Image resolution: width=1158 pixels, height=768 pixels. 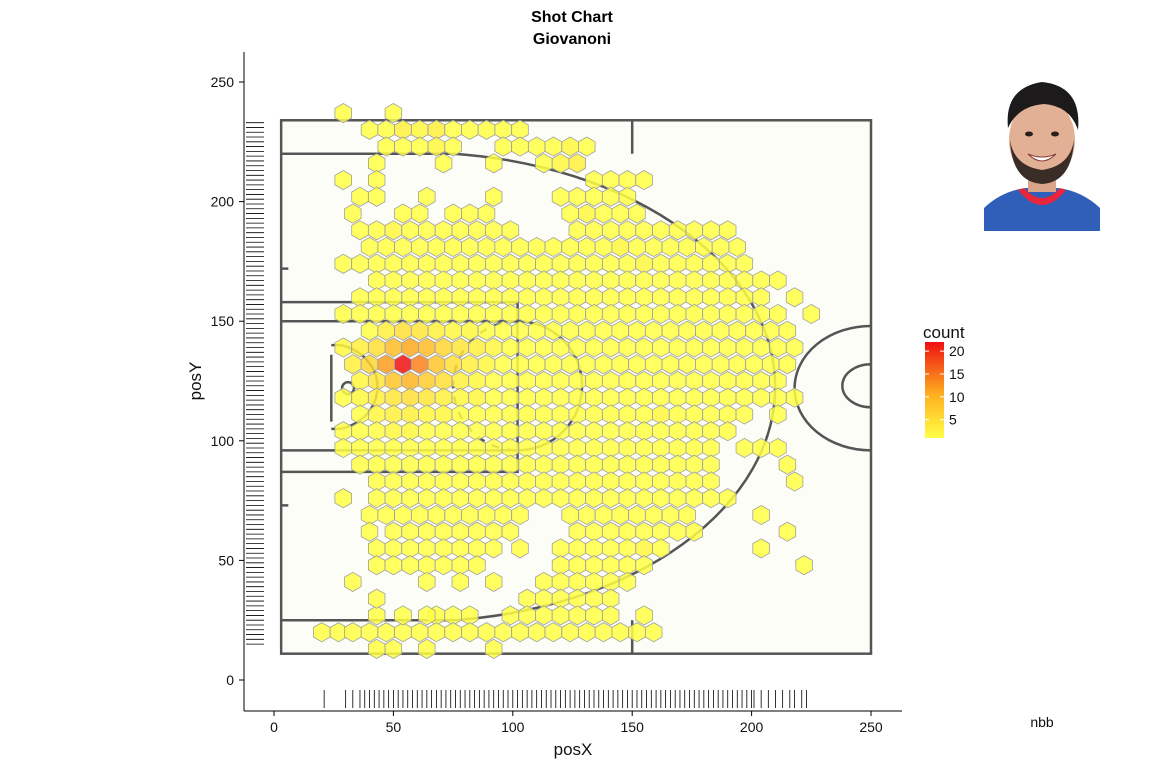 What do you see at coordinates (633, 727) in the screenshot?
I see `x-tick-label: 150` at bounding box center [633, 727].